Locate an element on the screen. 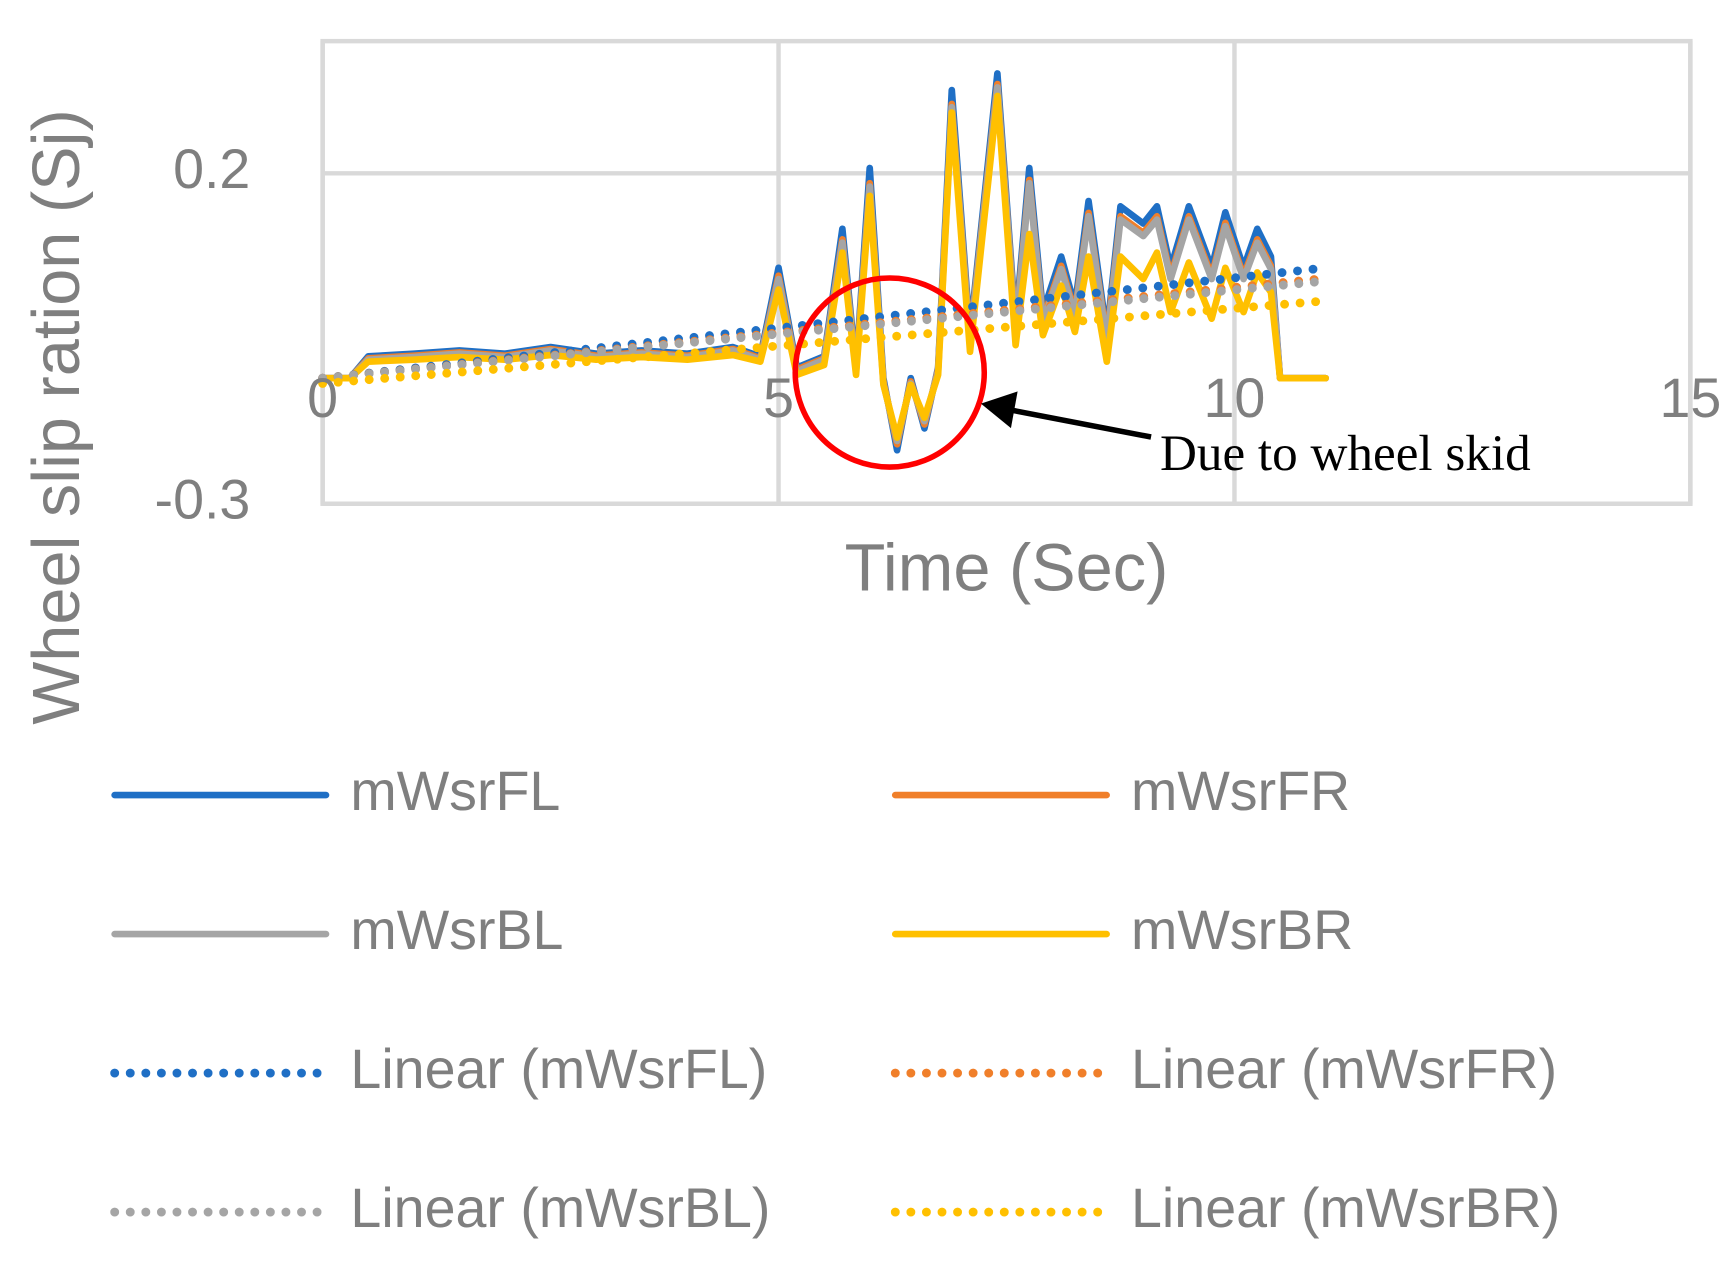 The image size is (1735, 1271). legend-label: mWsrFL is located at coordinates (455, 791).